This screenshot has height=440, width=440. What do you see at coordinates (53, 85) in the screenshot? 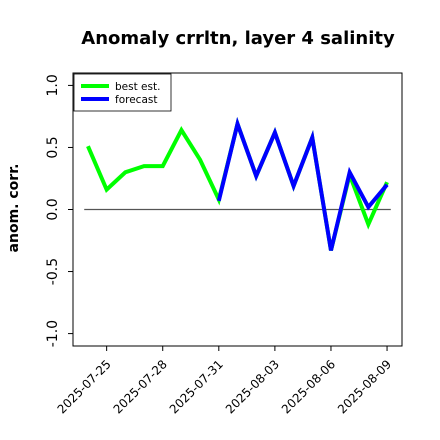
I see `y-tick-label: 1.0` at bounding box center [53, 85].